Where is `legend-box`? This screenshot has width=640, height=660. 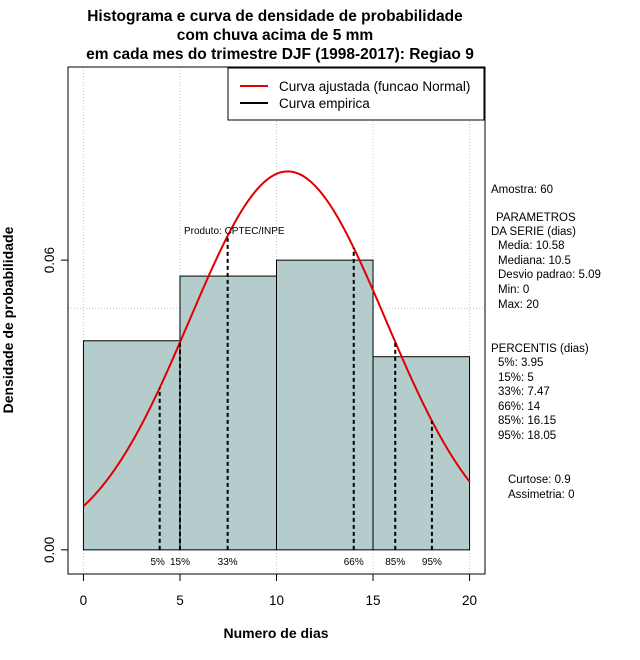 legend-box is located at coordinates (356, 94).